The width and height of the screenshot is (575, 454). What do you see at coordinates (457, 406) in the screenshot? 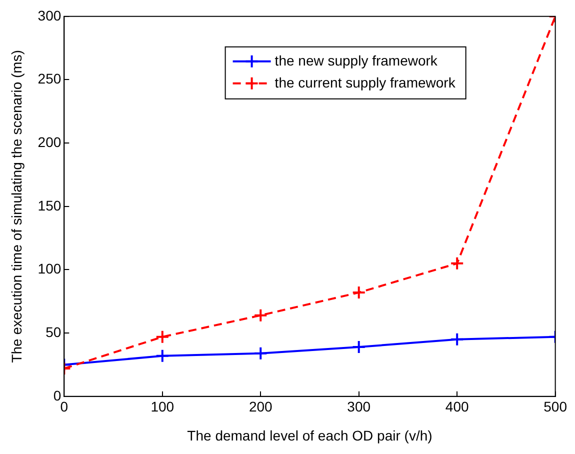
I see `x-tick-label: 400` at bounding box center [457, 406].